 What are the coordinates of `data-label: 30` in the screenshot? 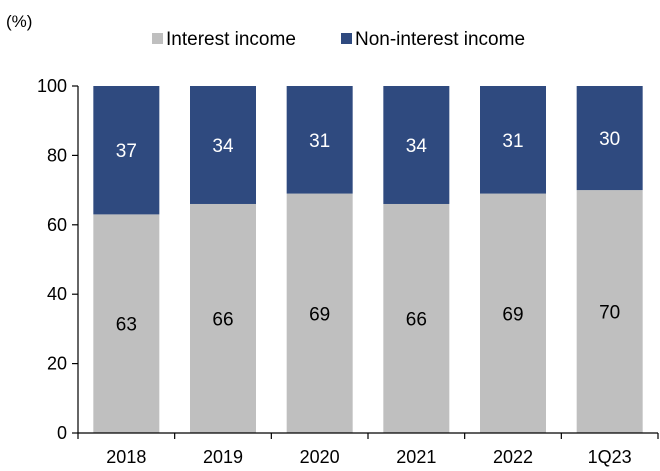 It's located at (609, 139).